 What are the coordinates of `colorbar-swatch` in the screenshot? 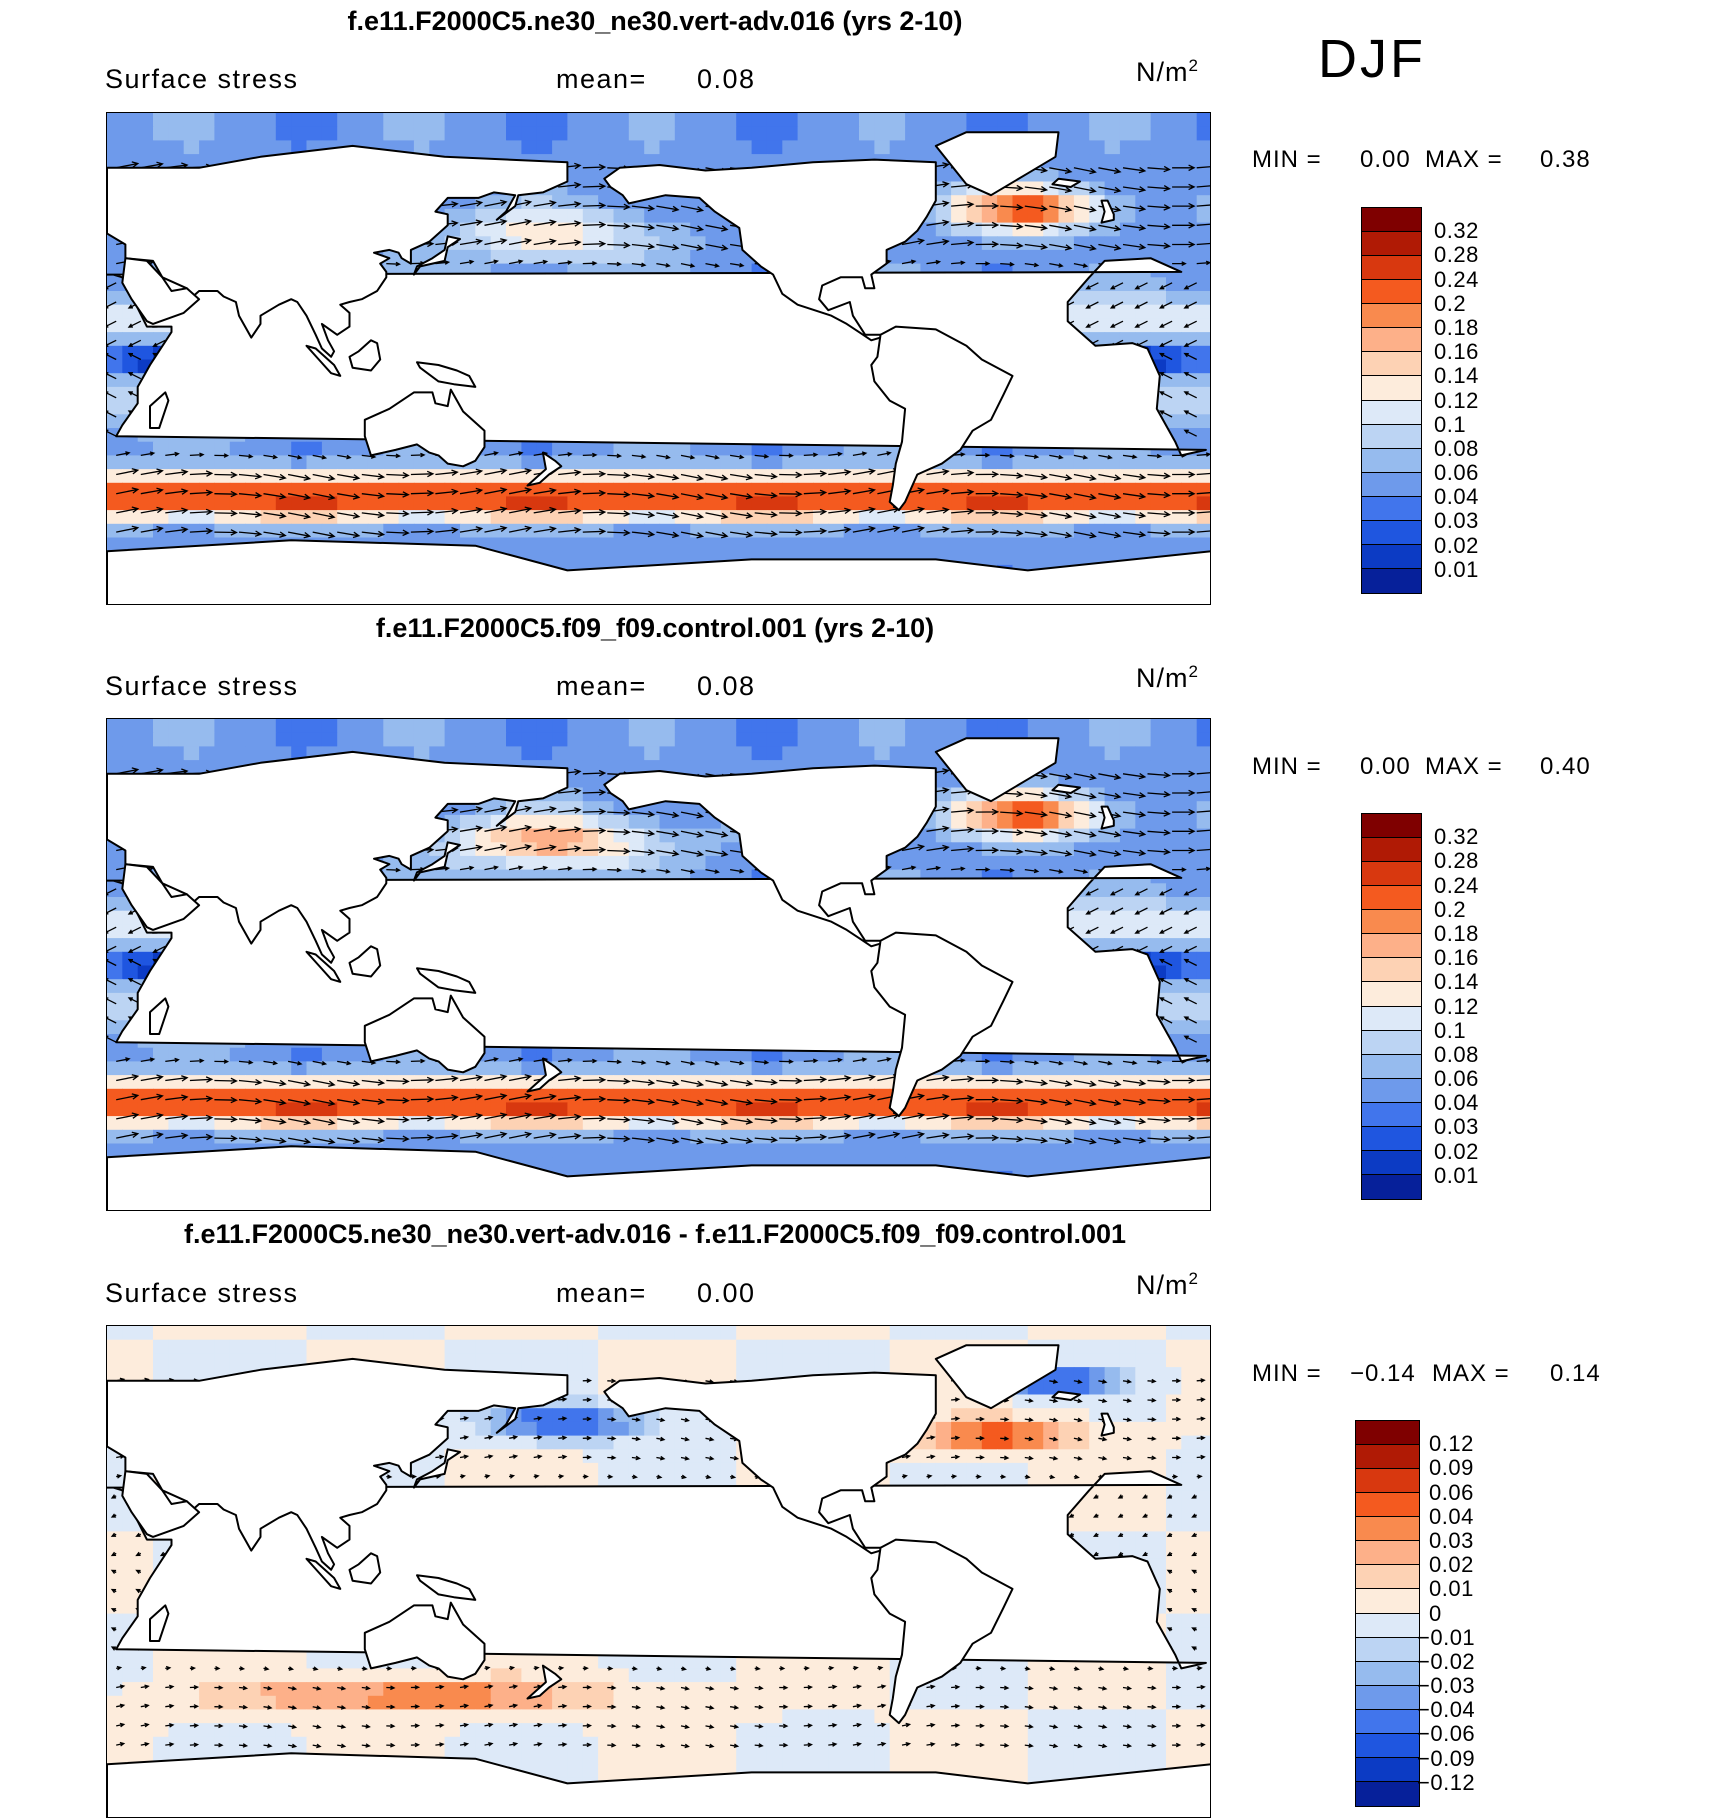 It's located at (1391, 460).